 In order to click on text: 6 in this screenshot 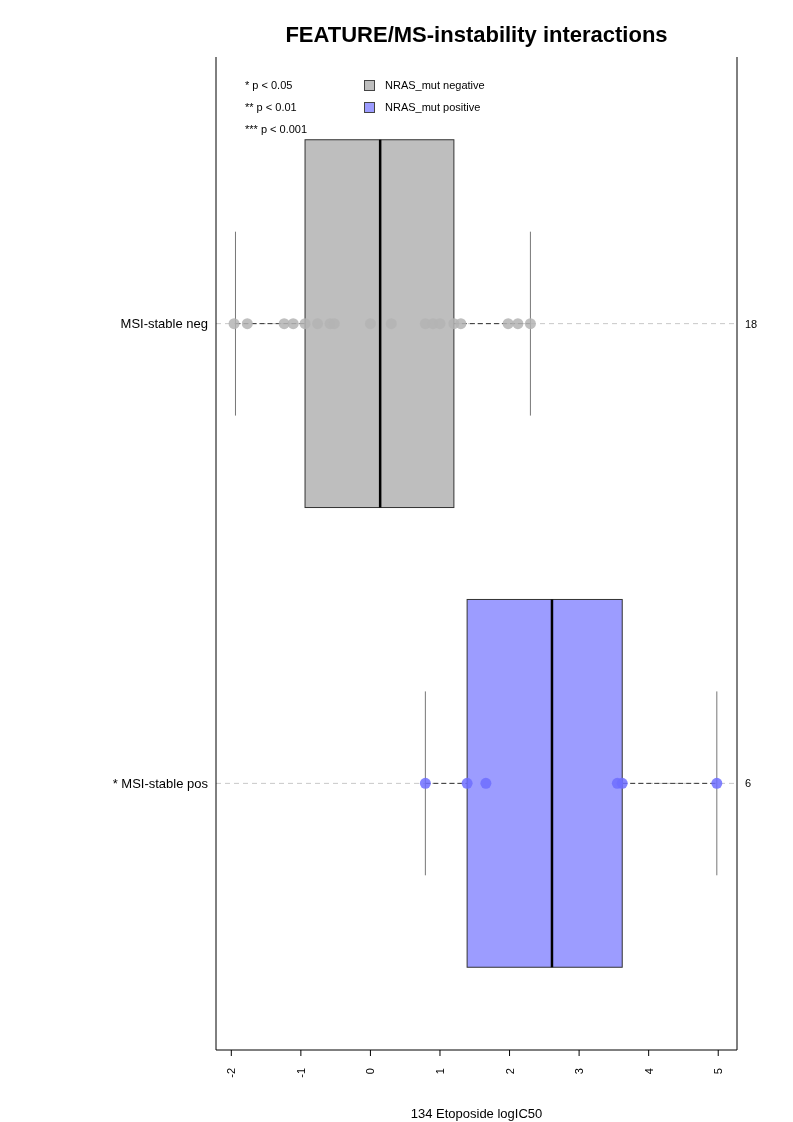, I will do `click(748, 783)`.